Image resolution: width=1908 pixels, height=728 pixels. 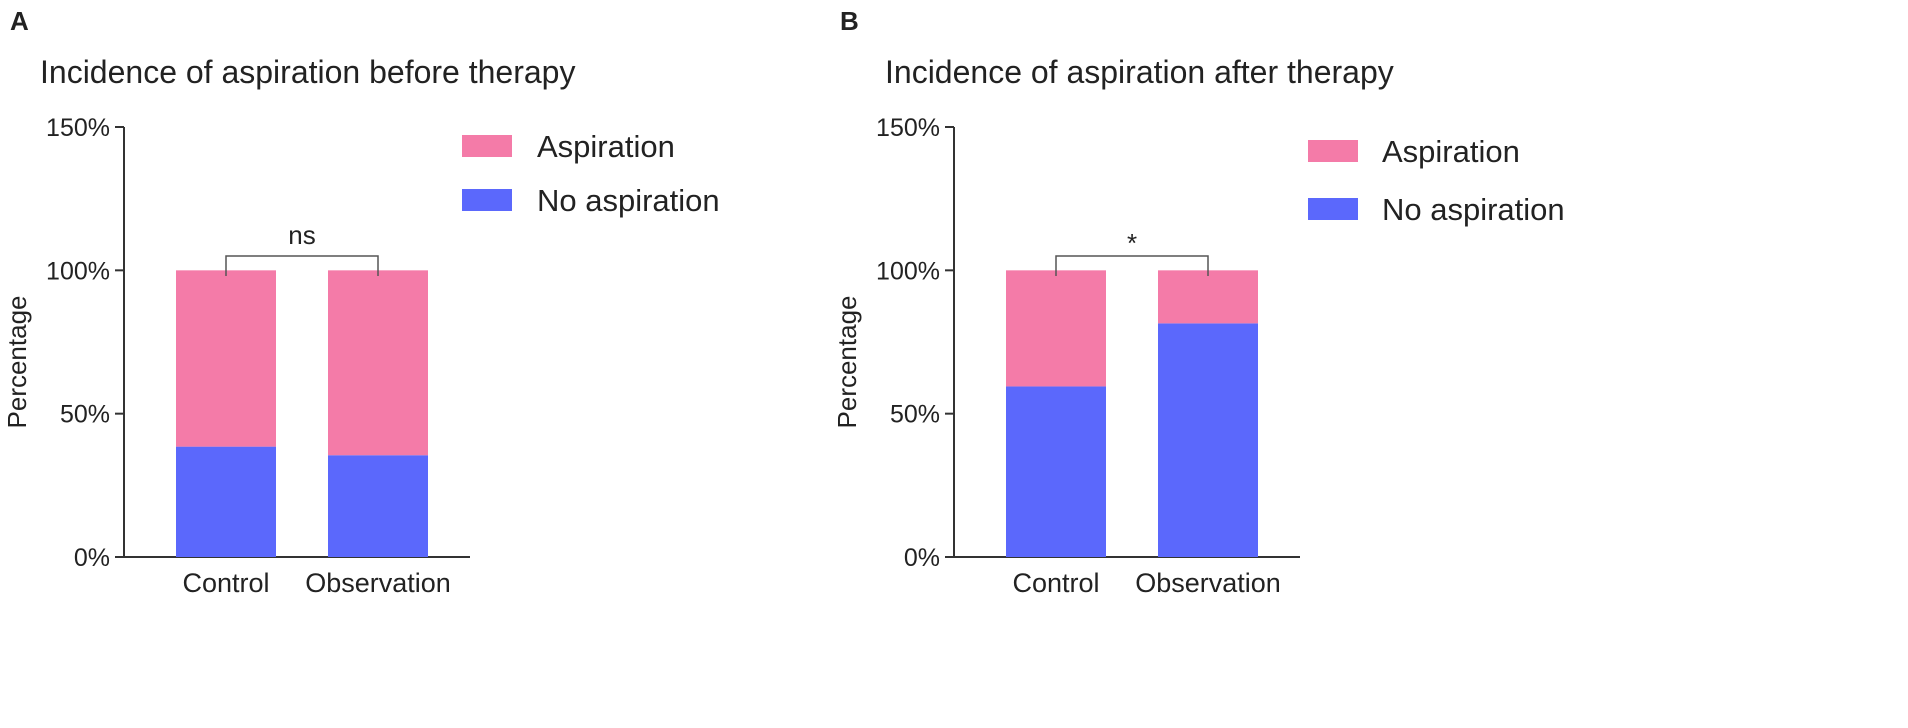 I want to click on panel-label: B, so click(x=849, y=21).